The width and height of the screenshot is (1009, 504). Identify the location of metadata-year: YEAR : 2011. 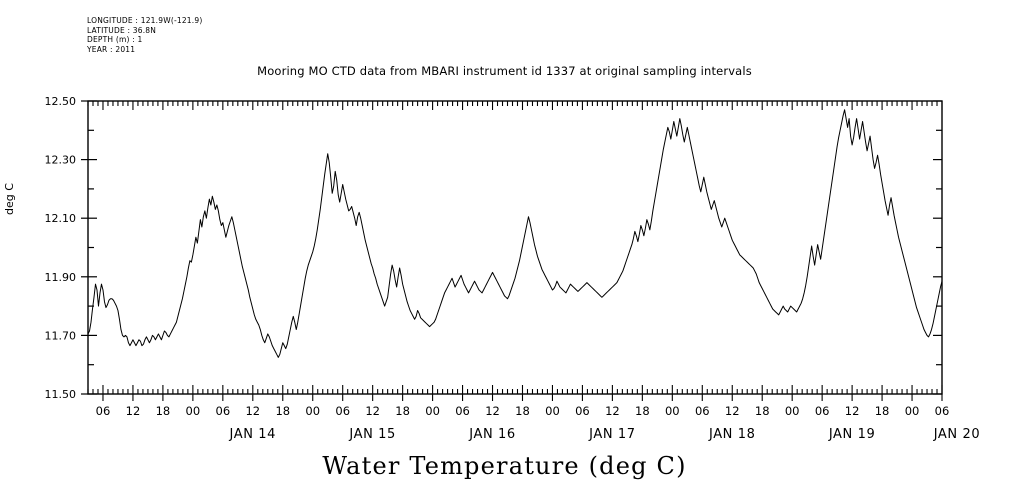
(111, 49).